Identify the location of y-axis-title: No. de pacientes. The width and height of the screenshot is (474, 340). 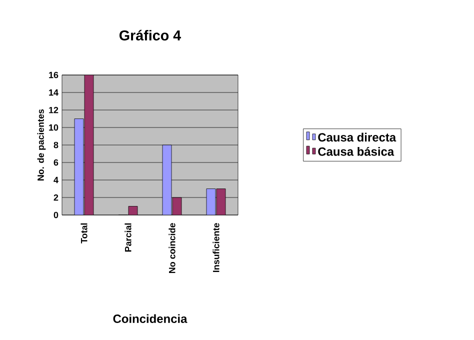
(41, 144).